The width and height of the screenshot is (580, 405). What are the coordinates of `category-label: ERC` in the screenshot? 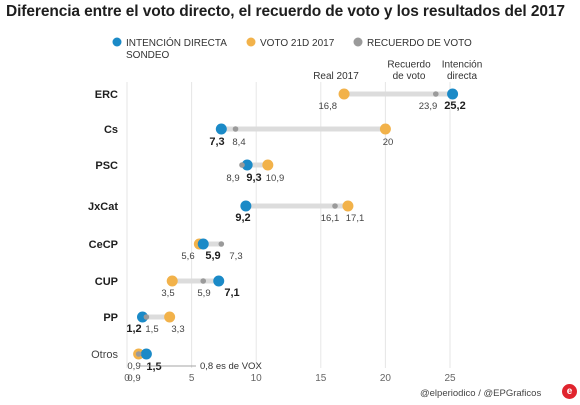 It's located at (106, 95).